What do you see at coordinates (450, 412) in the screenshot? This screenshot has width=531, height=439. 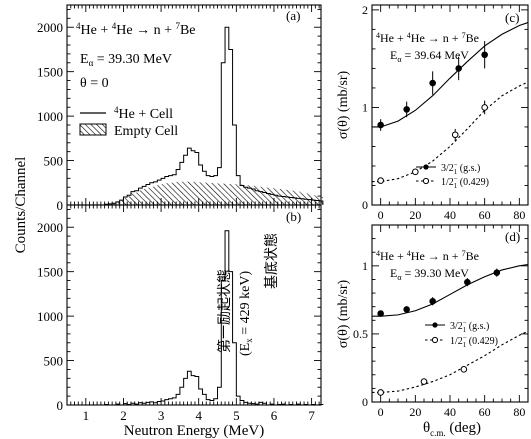 I see `x-tick-label: 40` at bounding box center [450, 412].